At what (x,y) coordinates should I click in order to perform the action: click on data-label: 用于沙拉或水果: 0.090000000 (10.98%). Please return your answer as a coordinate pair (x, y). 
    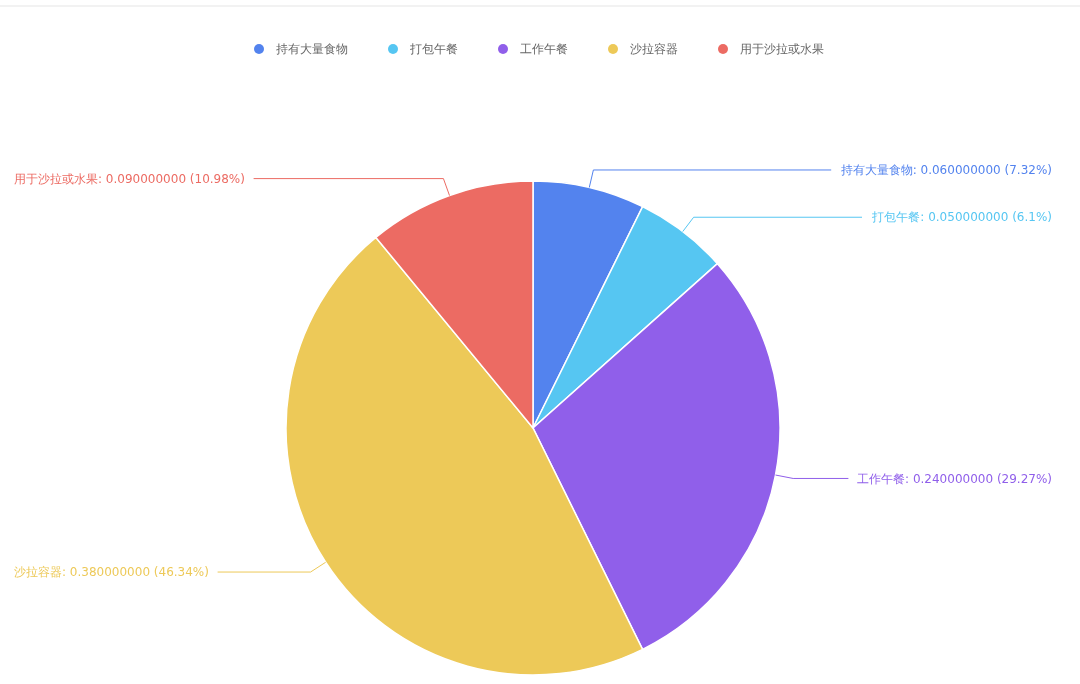
    Looking at the image, I should click on (129, 178).